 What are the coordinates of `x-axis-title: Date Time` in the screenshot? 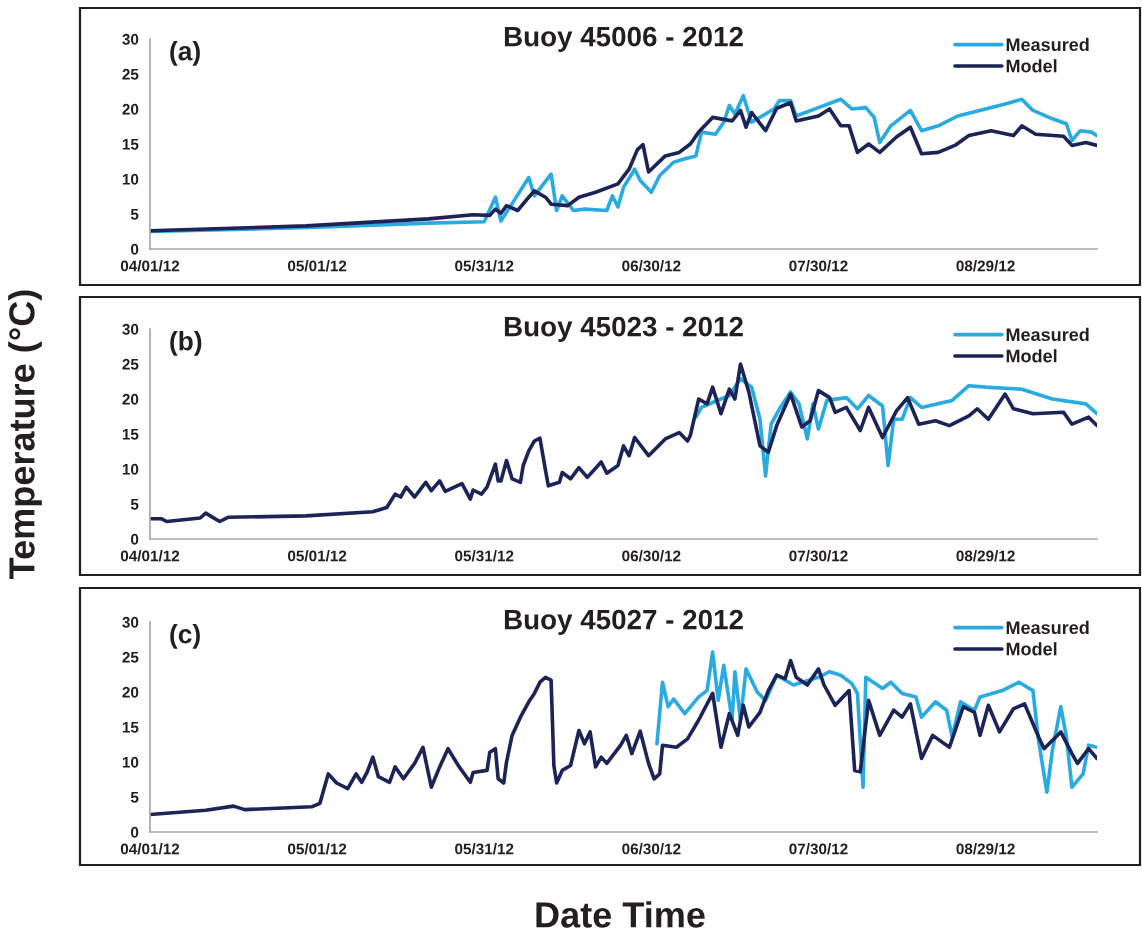 It's located at (620, 914).